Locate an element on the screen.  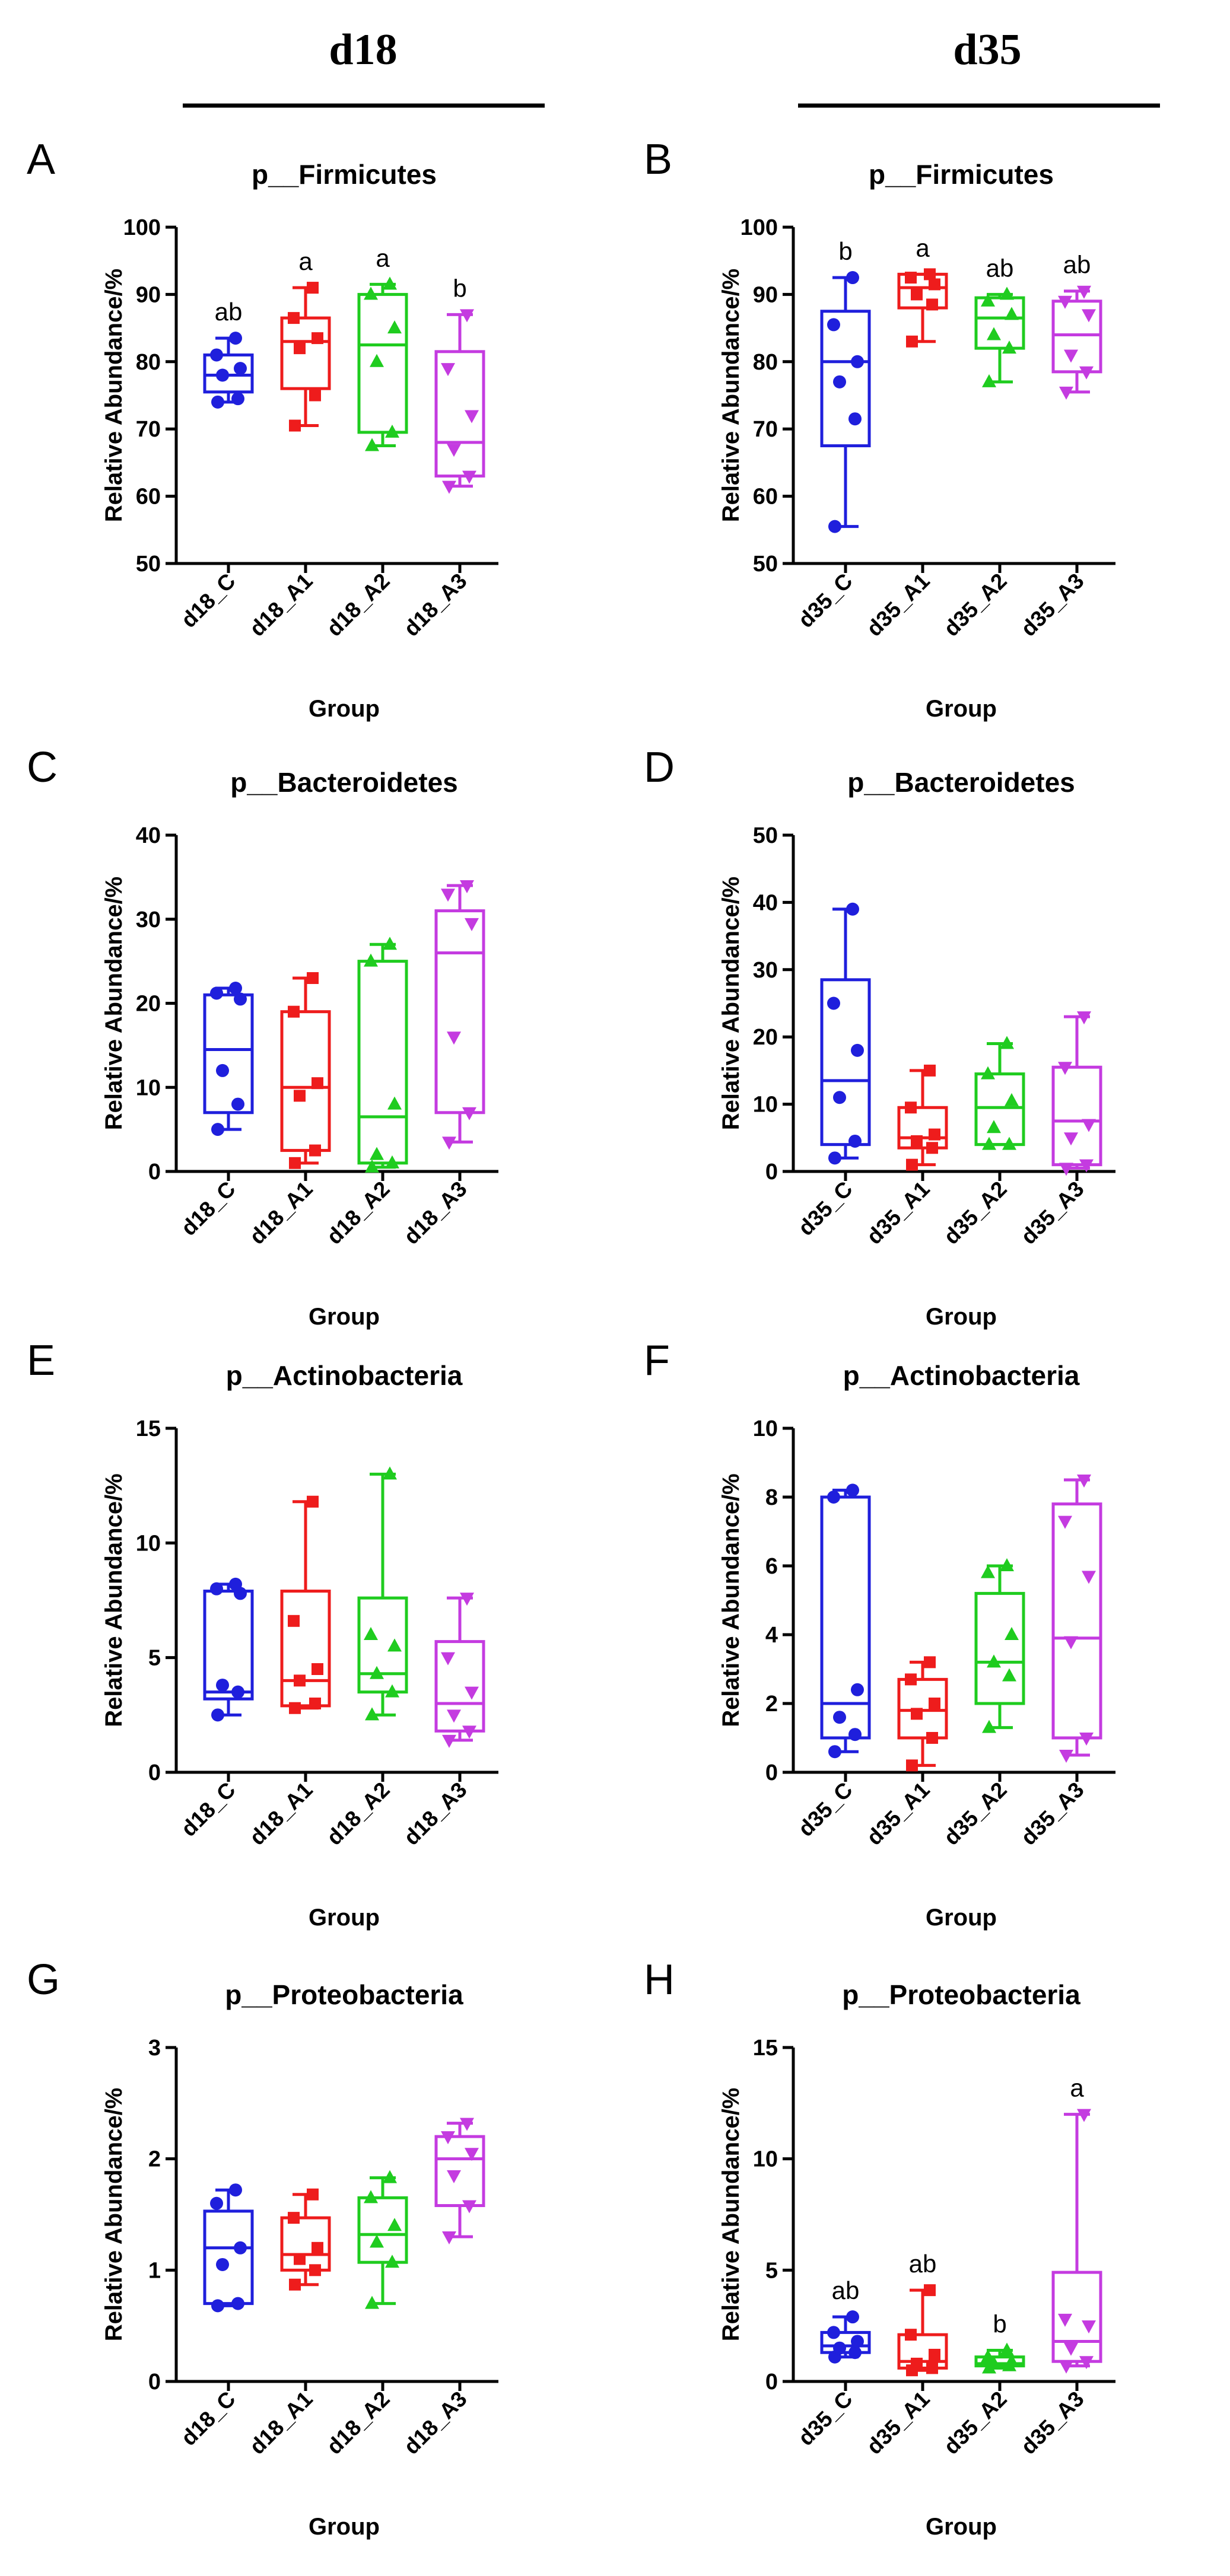
box-d18_A1: a is located at coordinates (305, 339).